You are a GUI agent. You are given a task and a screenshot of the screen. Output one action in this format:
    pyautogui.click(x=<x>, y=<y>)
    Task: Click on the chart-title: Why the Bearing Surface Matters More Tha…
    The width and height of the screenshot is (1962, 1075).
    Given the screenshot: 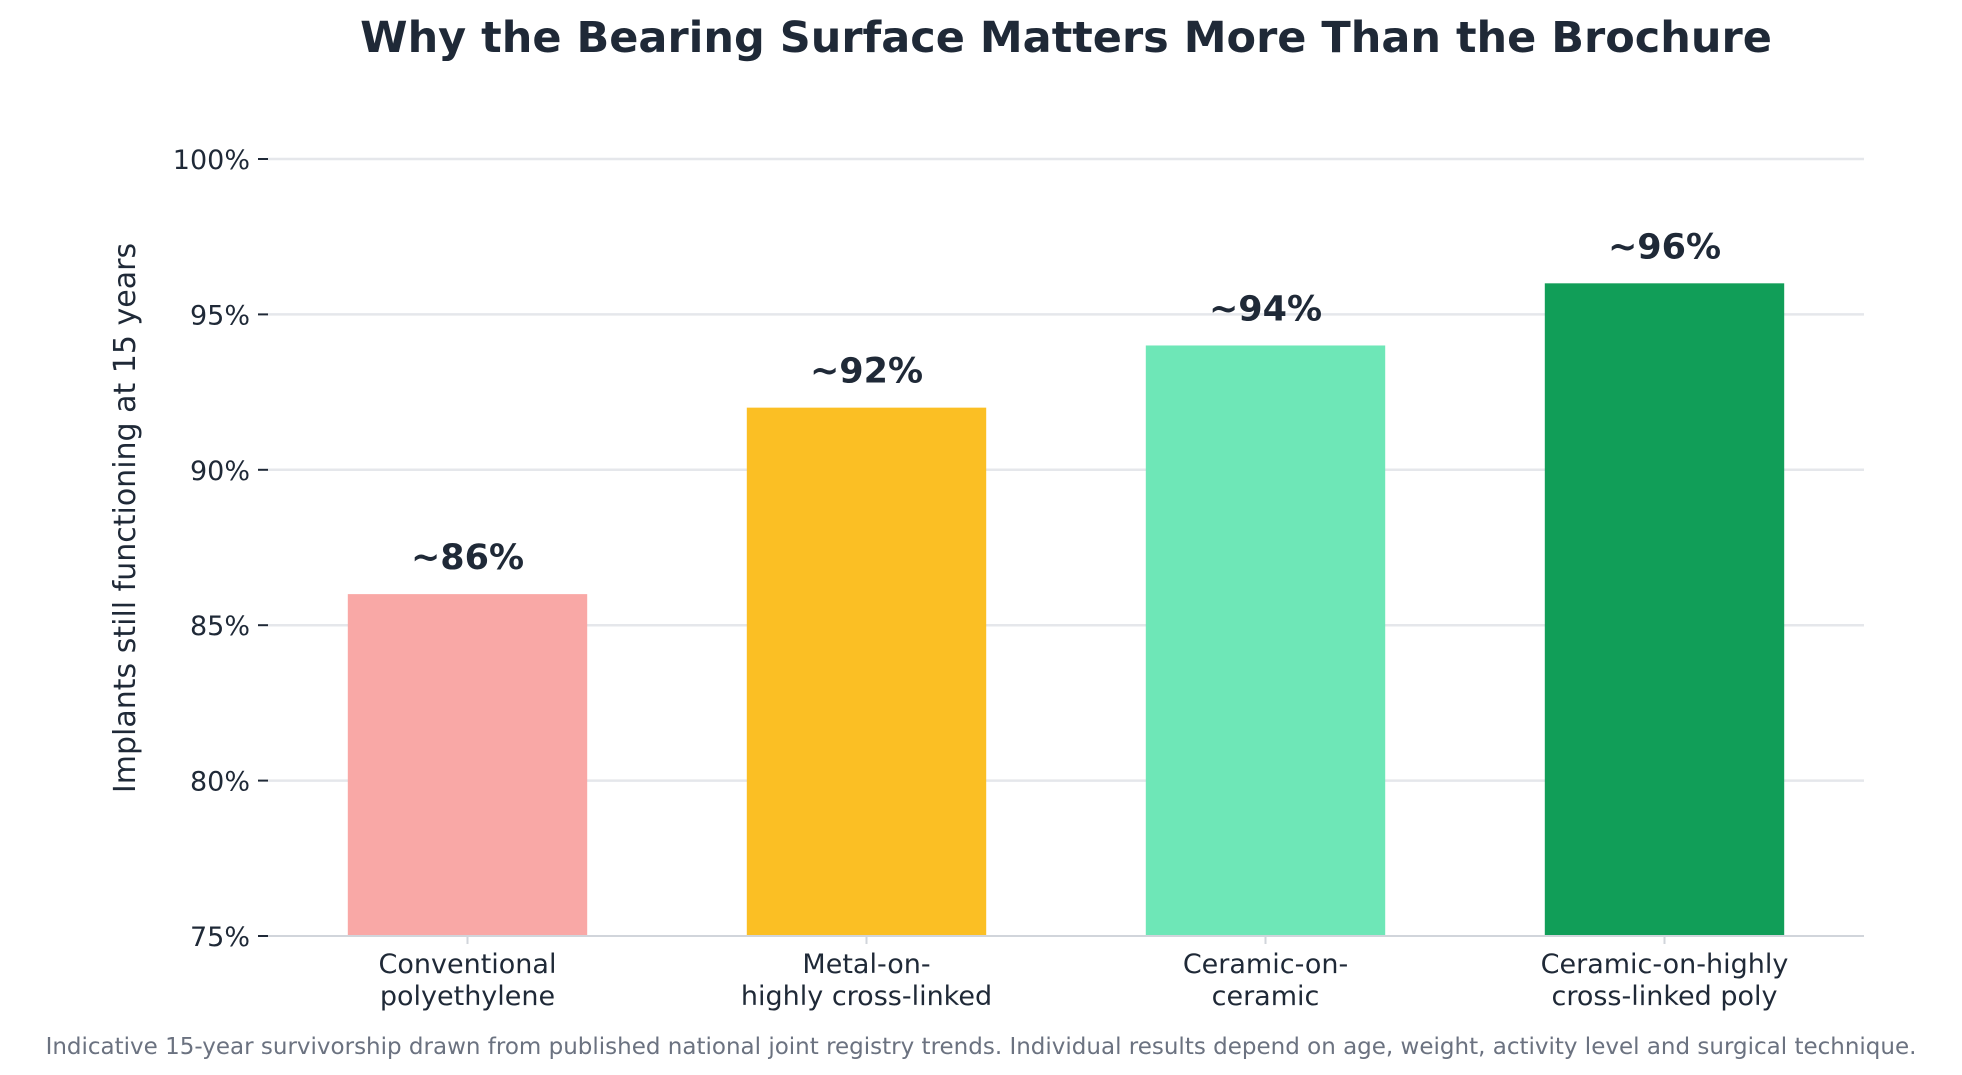 What is the action you would take?
    pyautogui.click(x=1066, y=38)
    